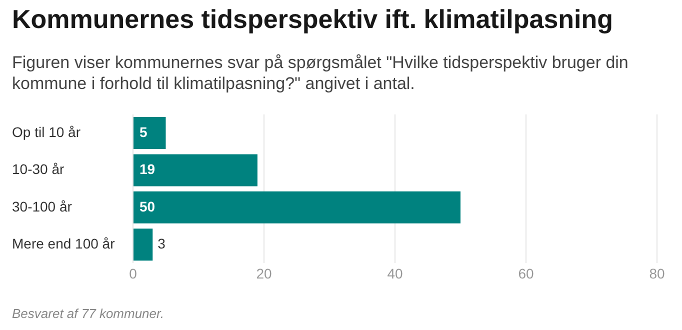 Image resolution: width=682 pixels, height=330 pixels. Describe the element at coordinates (148, 169) in the screenshot. I see `data-label: 19` at that location.